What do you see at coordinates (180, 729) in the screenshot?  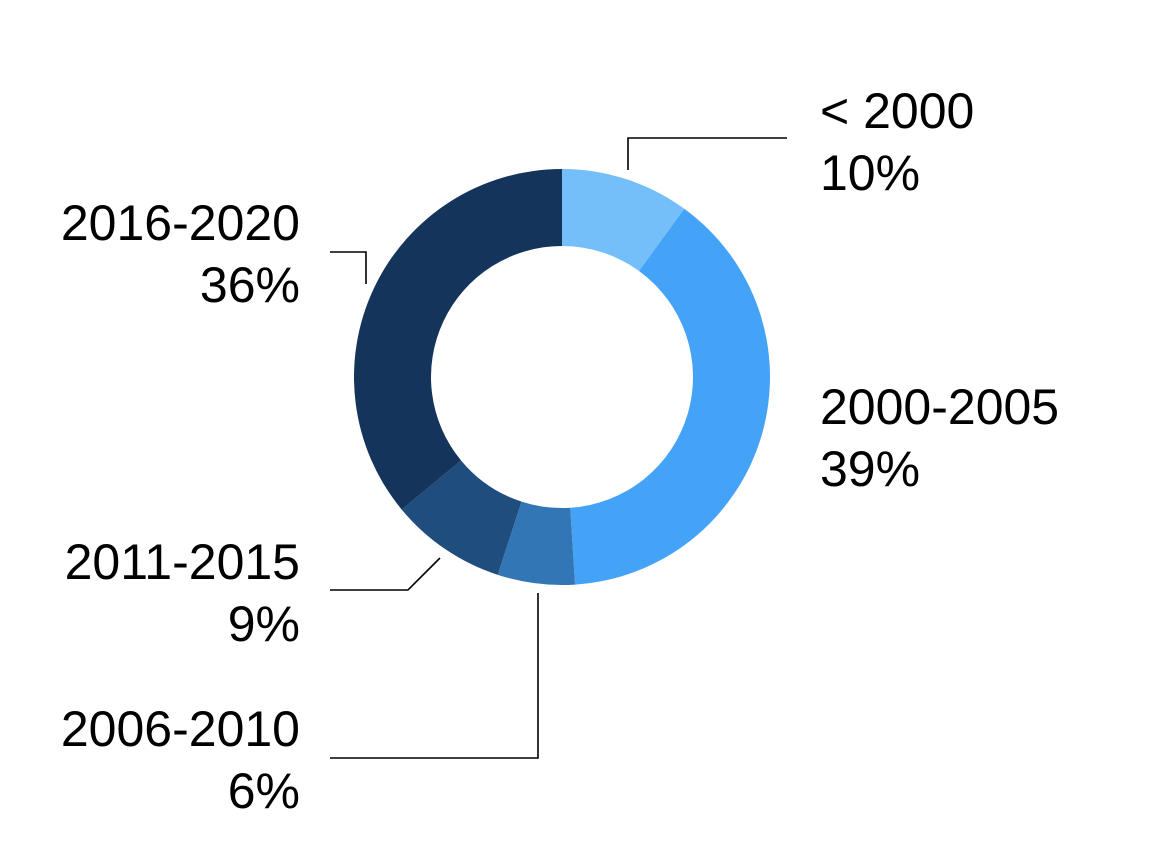 I see `slice-label-2006-2010: 2006-2010` at bounding box center [180, 729].